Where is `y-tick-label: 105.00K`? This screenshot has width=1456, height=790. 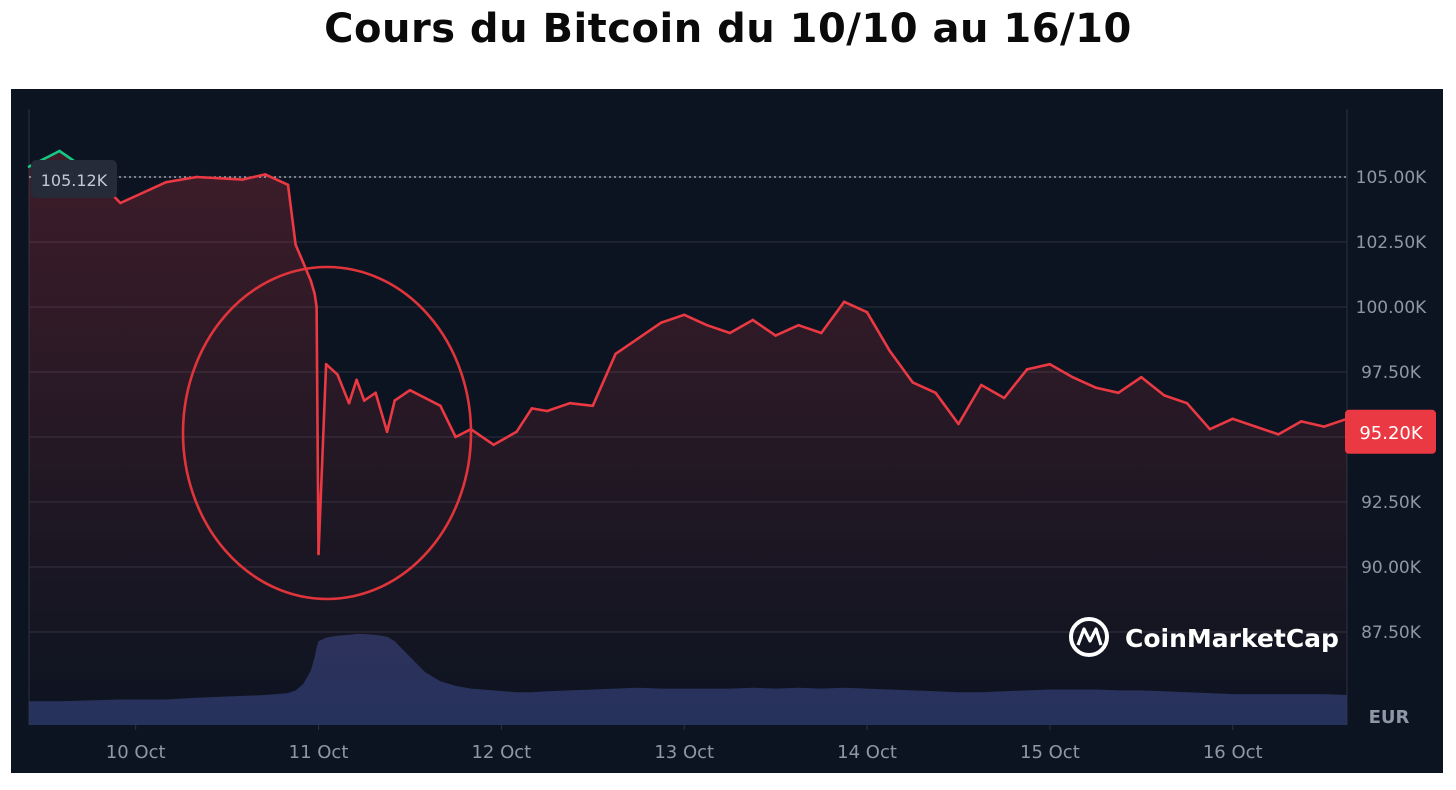 y-tick-label: 105.00K is located at coordinates (1391, 178).